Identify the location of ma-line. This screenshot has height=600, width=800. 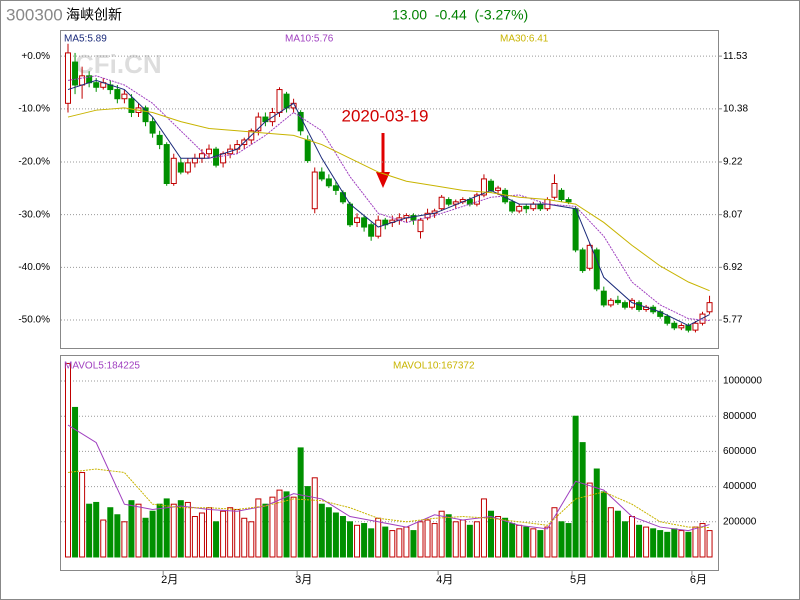
(388, 498).